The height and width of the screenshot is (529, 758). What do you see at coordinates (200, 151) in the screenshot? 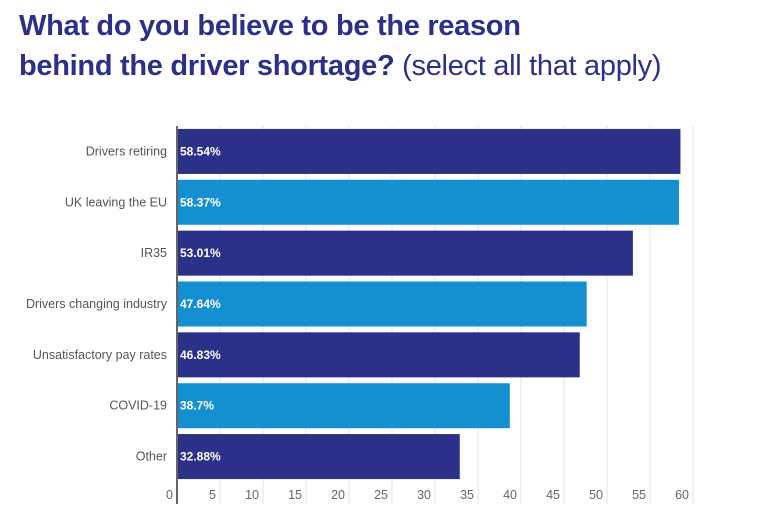
I see `data-label: 58.54%` at bounding box center [200, 151].